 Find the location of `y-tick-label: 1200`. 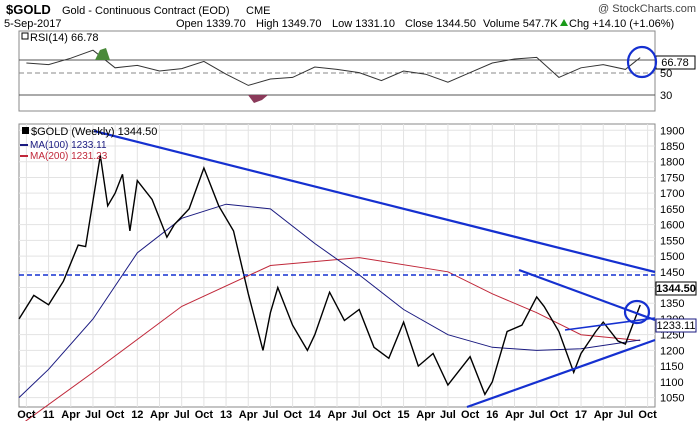

y-tick-label: 1200 is located at coordinates (672, 351).